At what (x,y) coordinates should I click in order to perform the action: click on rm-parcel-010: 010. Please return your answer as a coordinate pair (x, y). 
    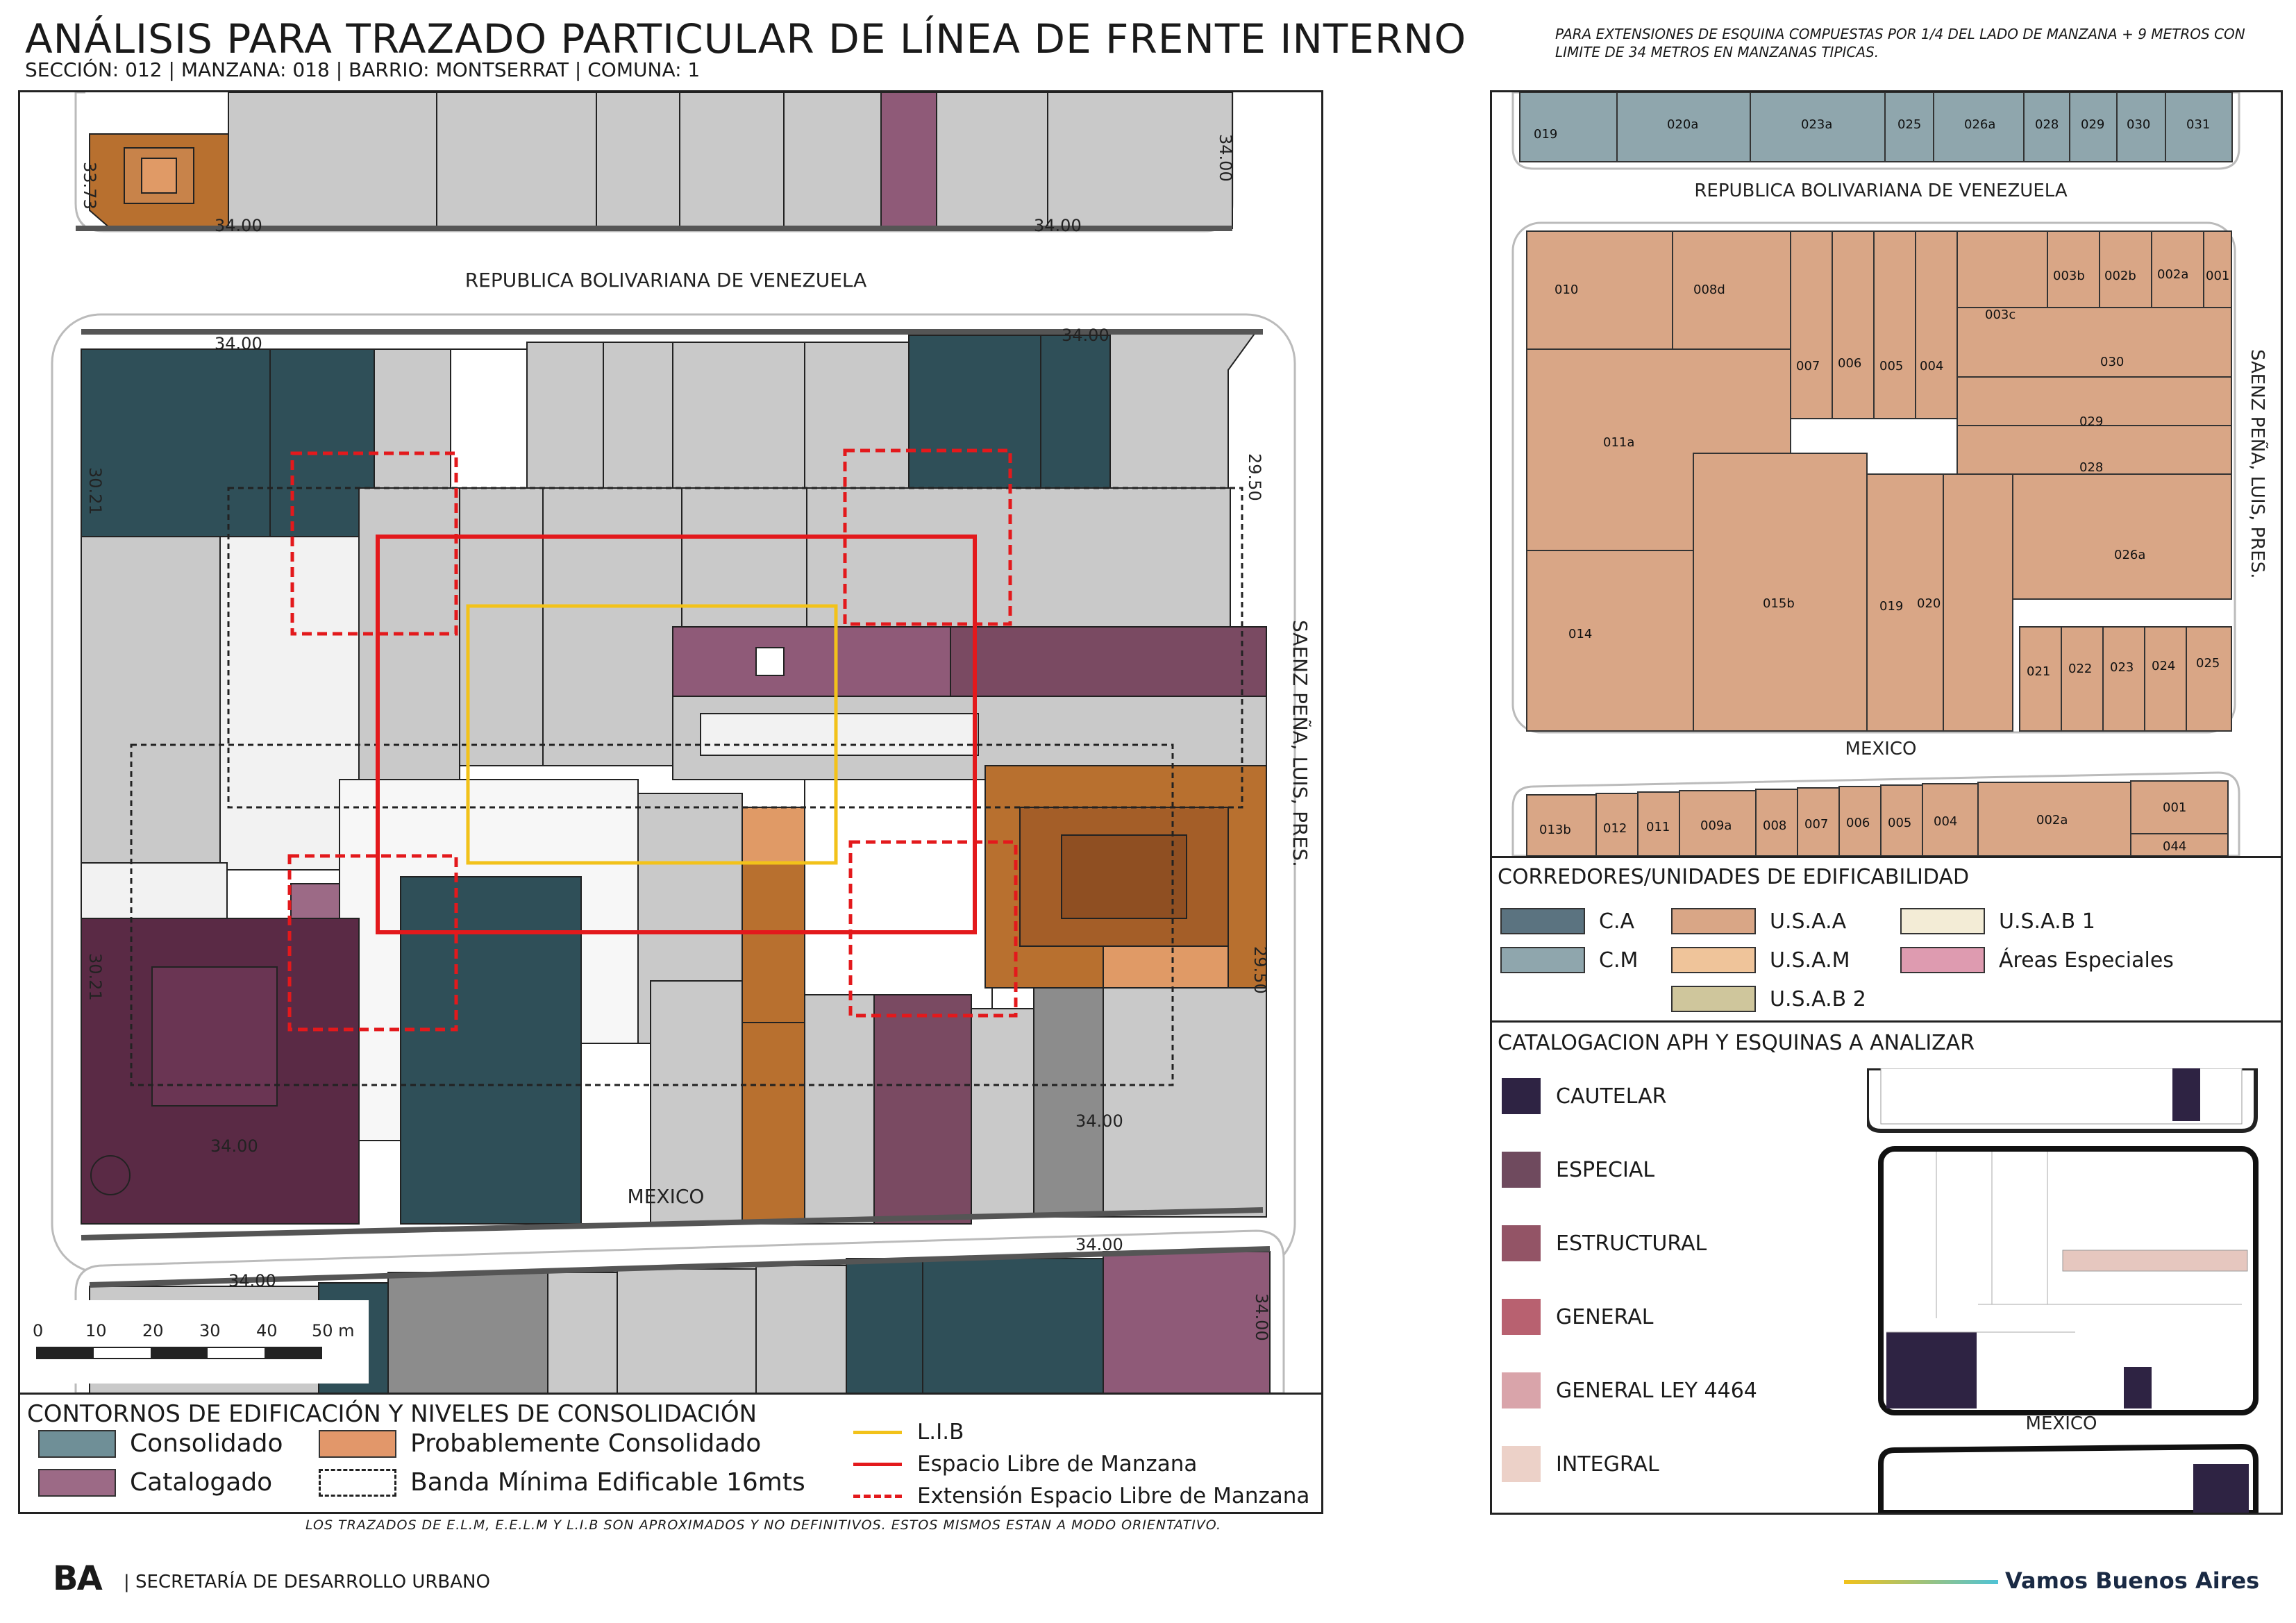
    Looking at the image, I should click on (1566, 290).